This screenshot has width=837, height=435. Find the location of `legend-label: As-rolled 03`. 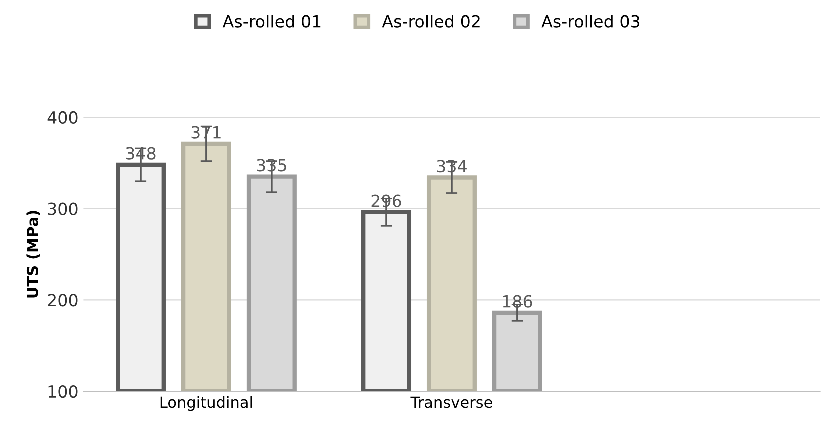

legend-label: As-rolled 03 is located at coordinates (591, 21).